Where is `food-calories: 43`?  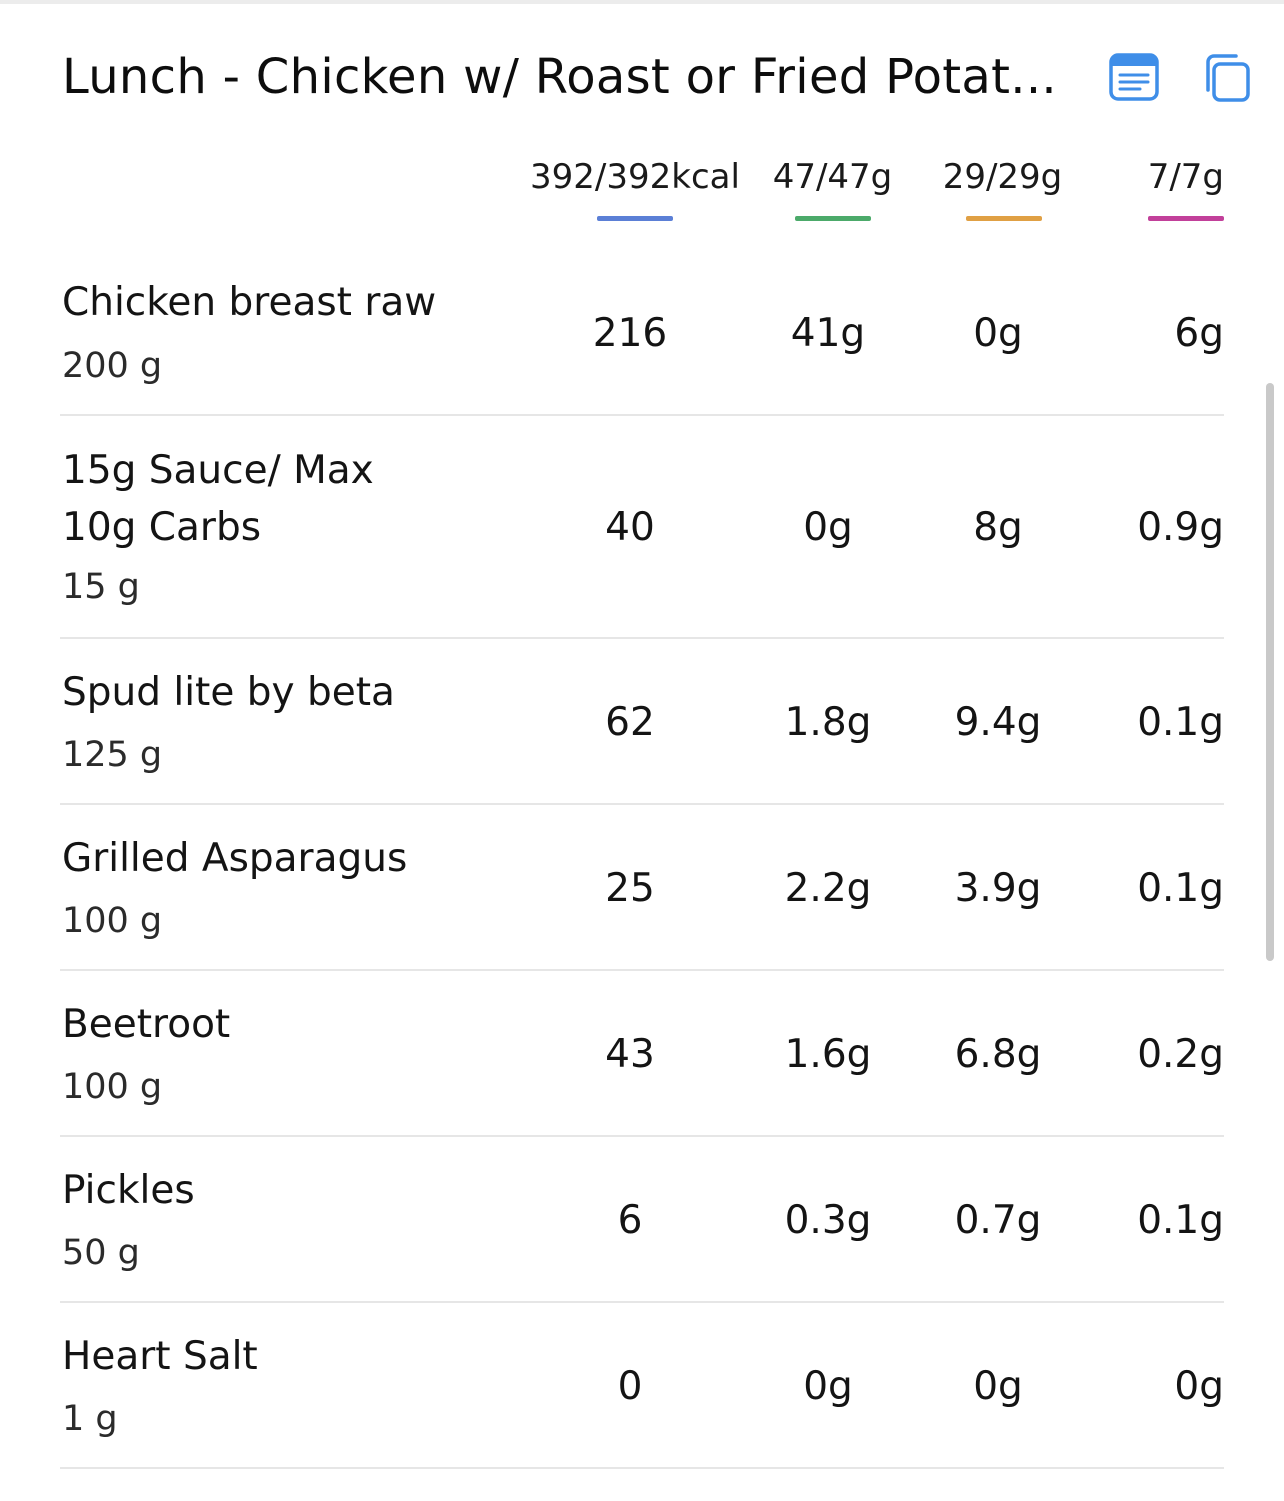
food-calories: 43 is located at coordinates (630, 1054).